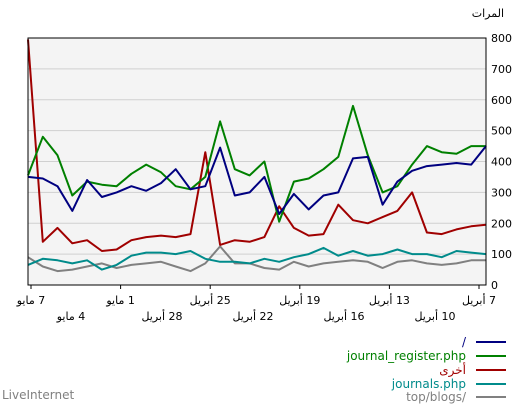 The height and width of the screenshot is (405, 520). What do you see at coordinates (428, 383) in the screenshot?
I see `legend-label: journals.php` at bounding box center [428, 383].